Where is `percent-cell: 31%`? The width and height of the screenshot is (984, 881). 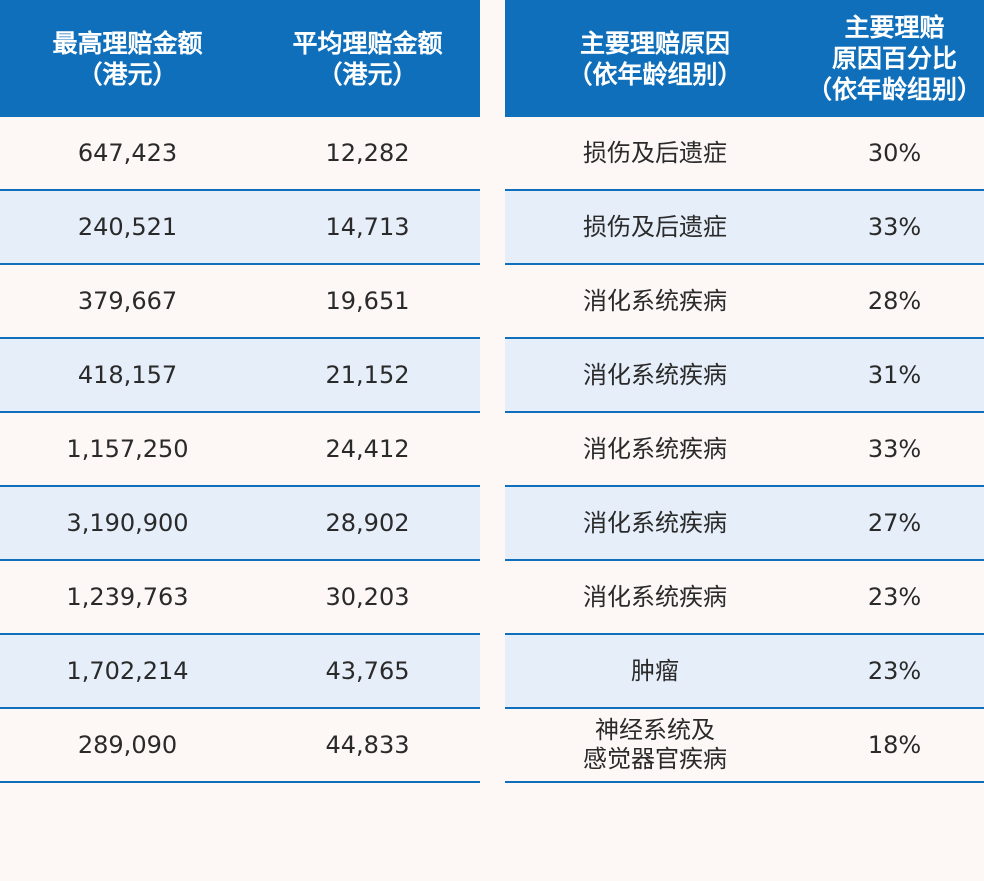 percent-cell: 31% is located at coordinates (894, 374).